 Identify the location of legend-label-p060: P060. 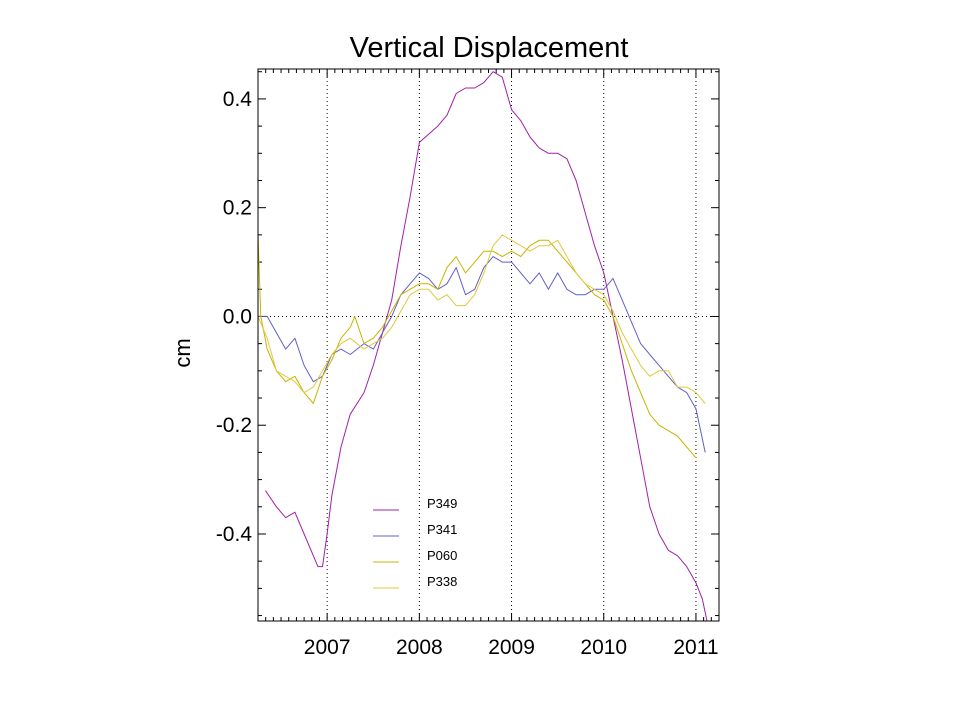
(442, 555).